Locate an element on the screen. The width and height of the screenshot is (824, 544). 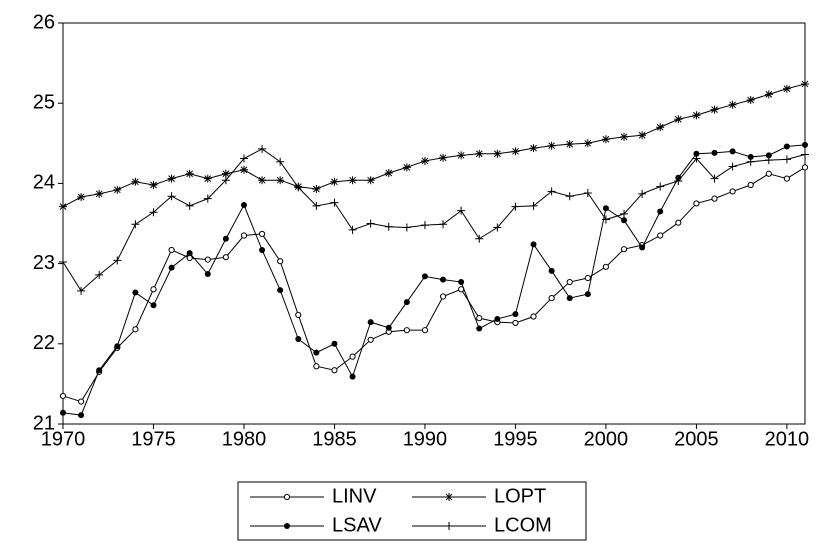
x-tick-label: 1980 is located at coordinates (244, 439).